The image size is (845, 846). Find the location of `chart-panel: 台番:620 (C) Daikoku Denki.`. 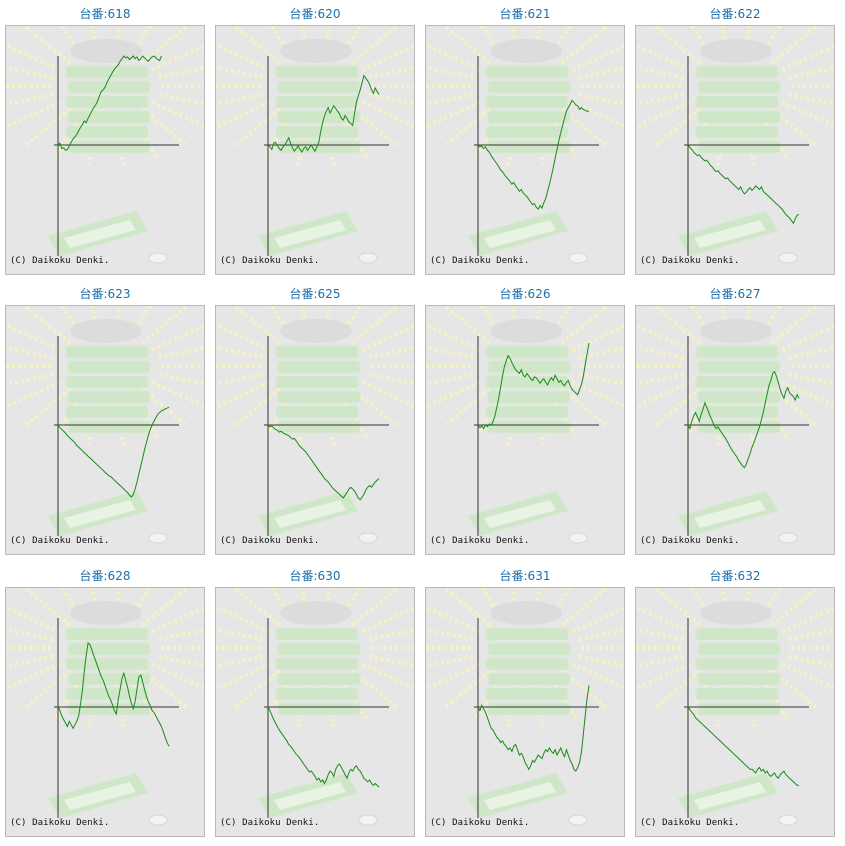

chart-panel: 台番:620 (C) Daikoku Denki. is located at coordinates (315, 140).